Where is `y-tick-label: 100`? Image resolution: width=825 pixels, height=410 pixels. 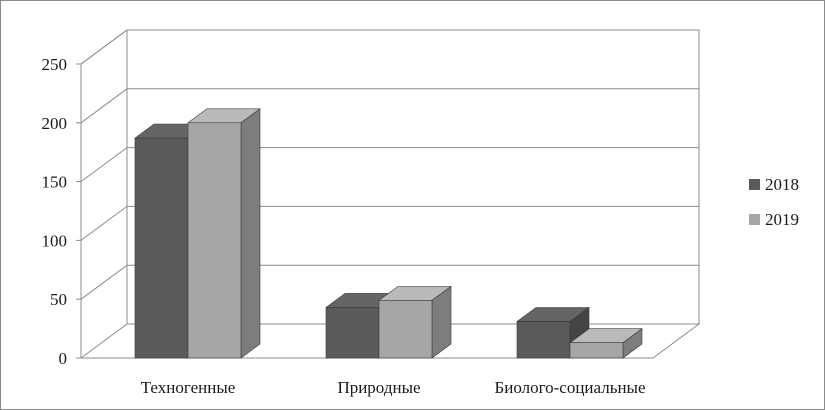 y-tick-label: 100 is located at coordinates (55, 240).